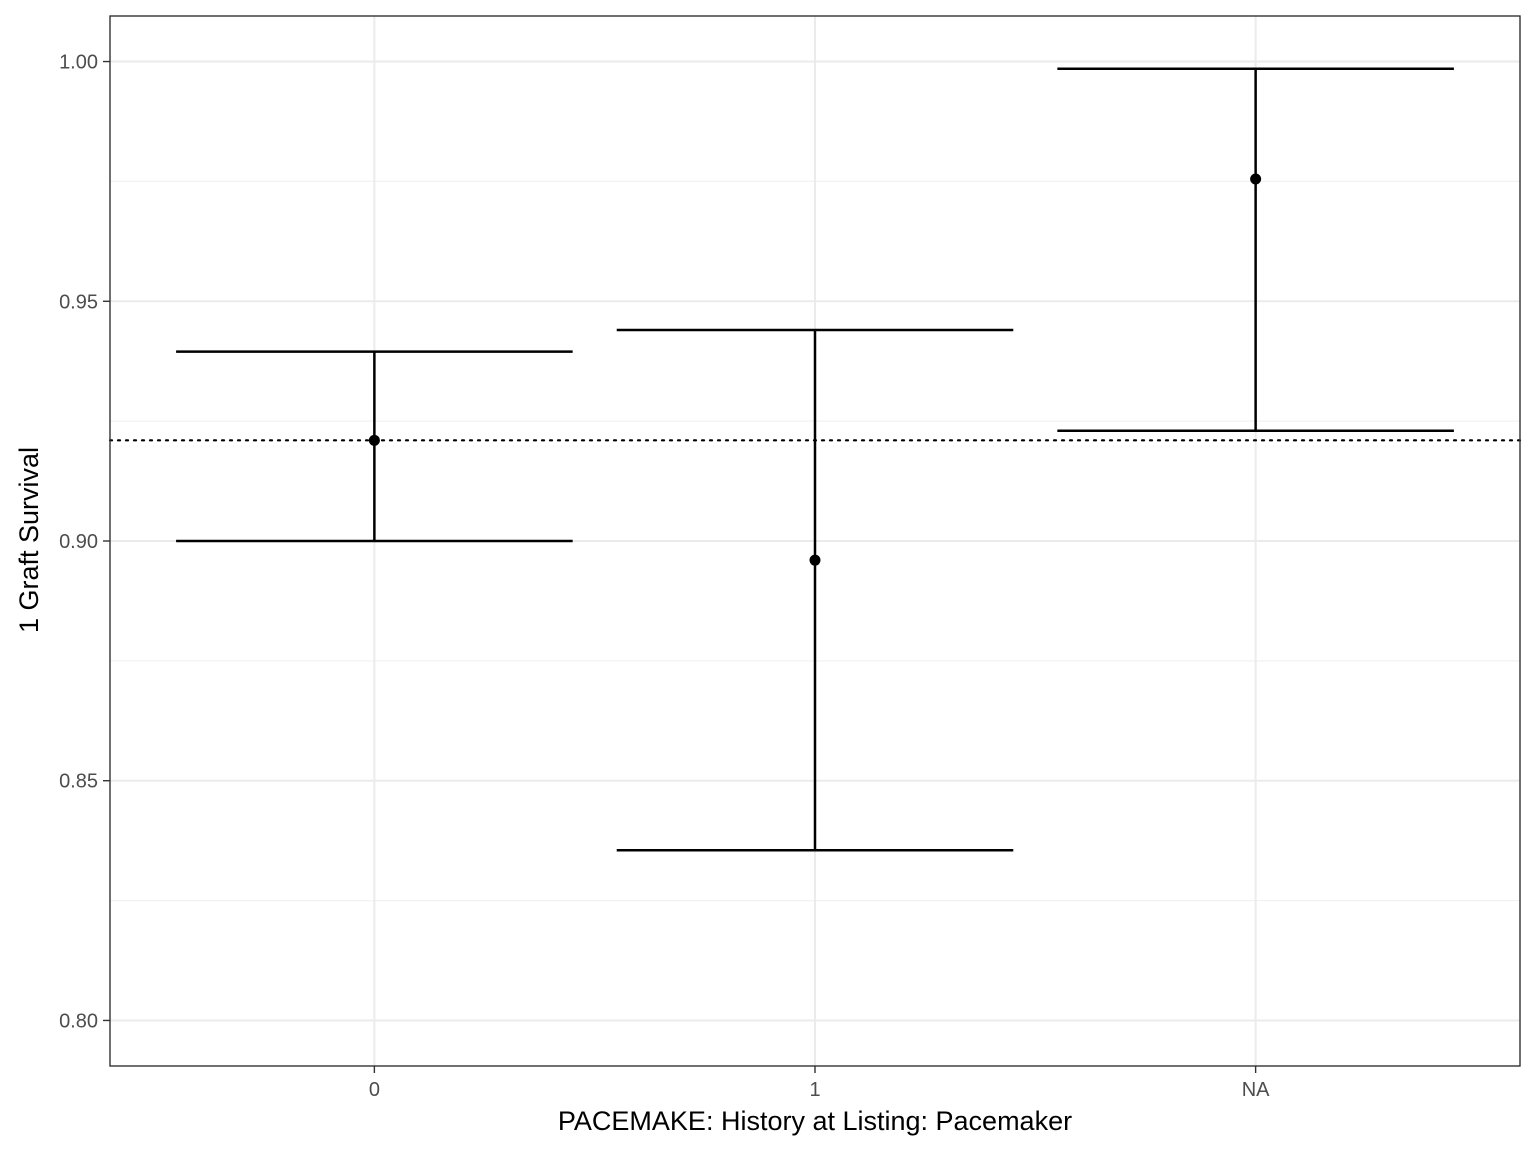 This screenshot has height=1152, width=1536. I want to click on errorbar-NA, so click(1255, 249).